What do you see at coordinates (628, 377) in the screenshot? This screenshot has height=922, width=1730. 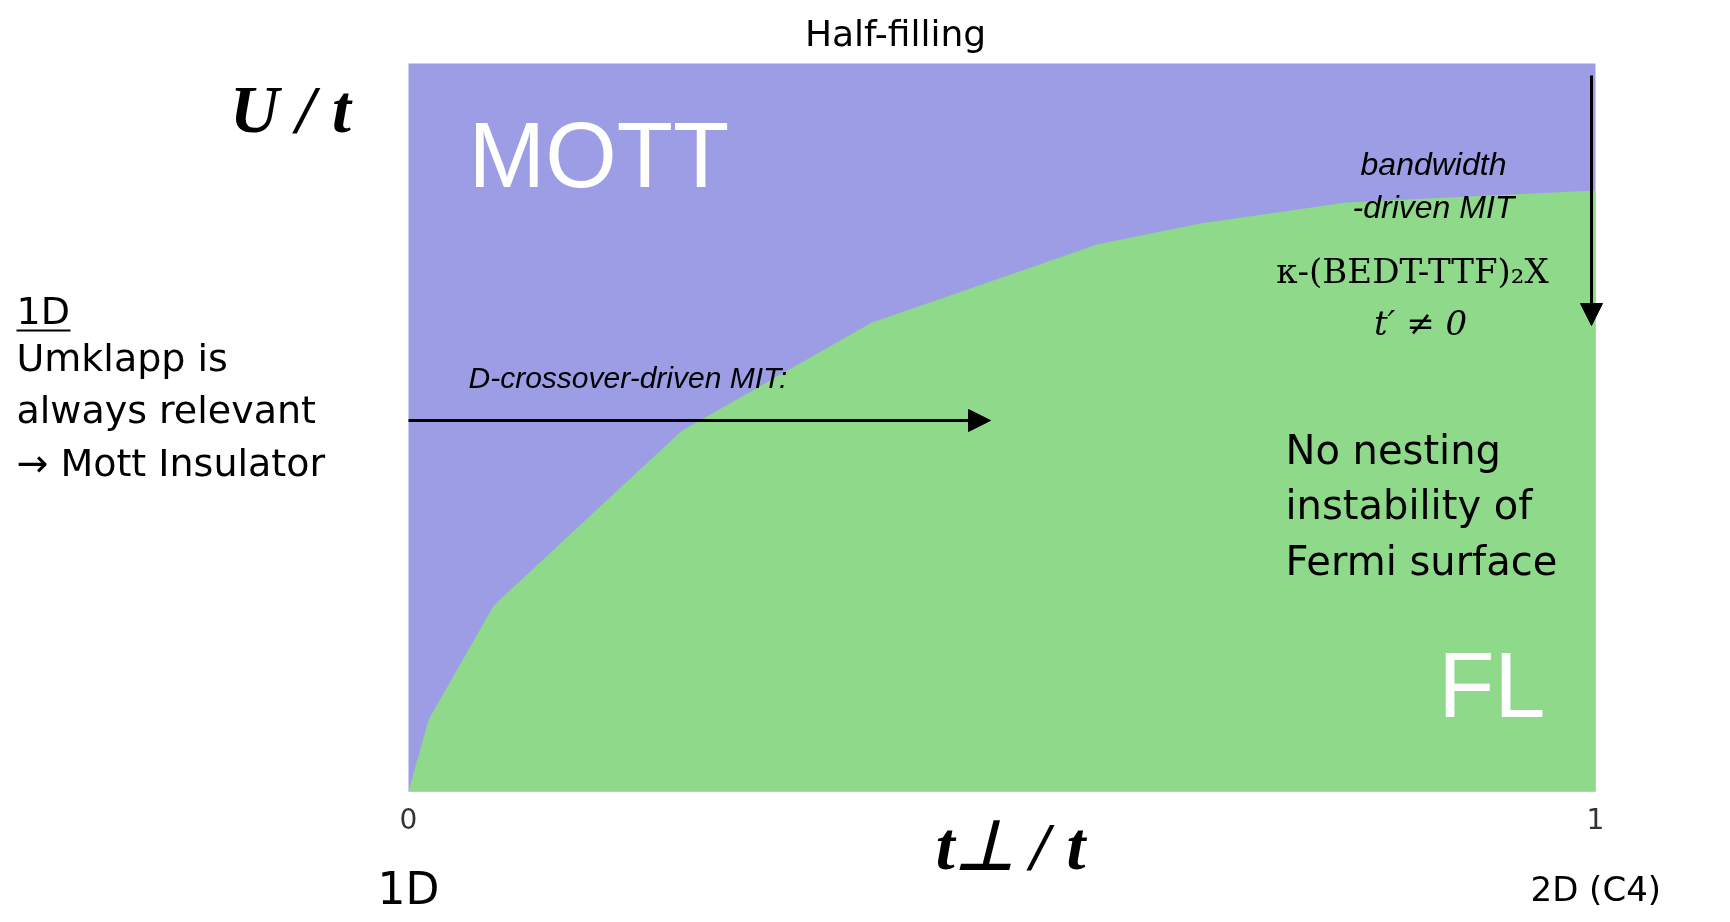 I see `annotation: D-crossover-driven MIT:` at bounding box center [628, 377].